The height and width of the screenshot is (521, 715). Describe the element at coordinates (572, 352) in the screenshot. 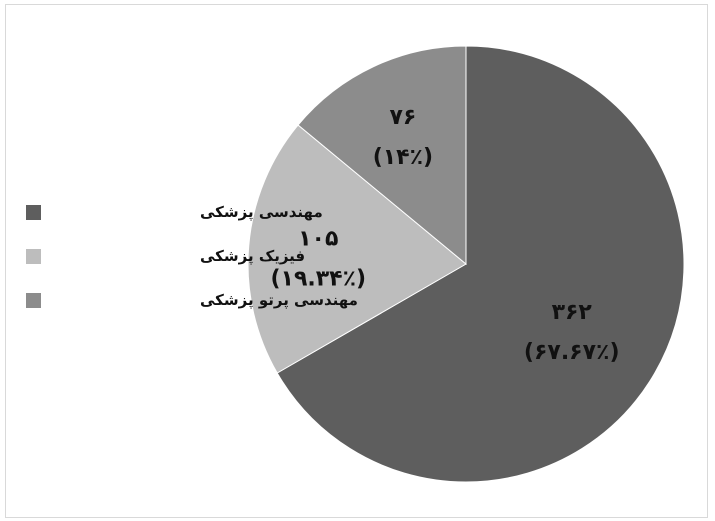

I see `slice-percent-label-1: (۶۷.۶۷٪)` at that location.